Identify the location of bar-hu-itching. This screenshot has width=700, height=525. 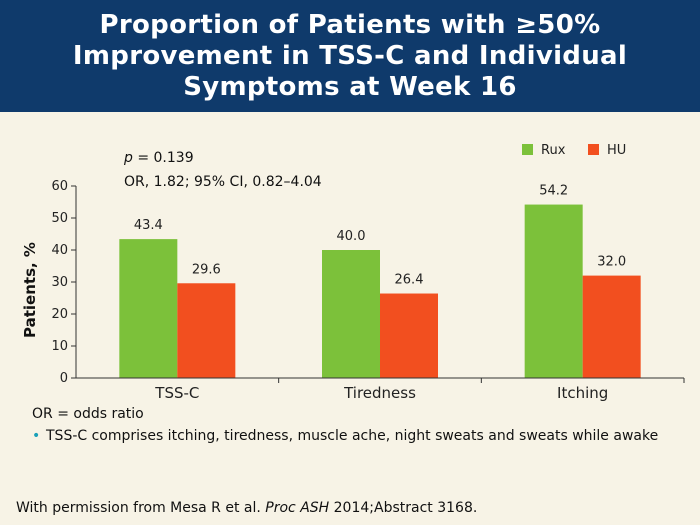
(611, 326).